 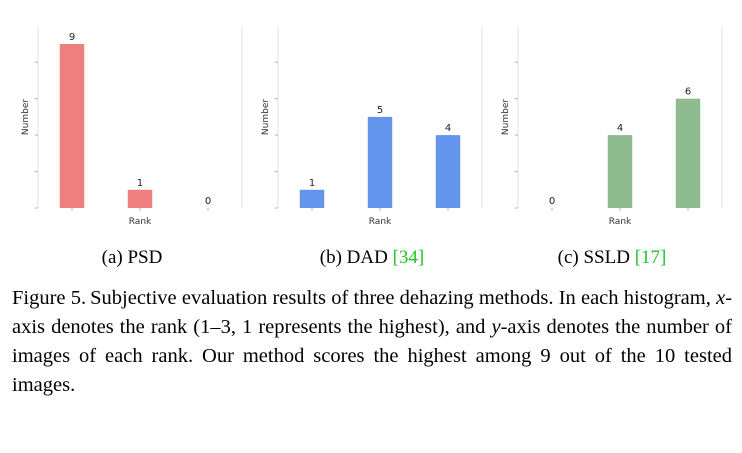 What do you see at coordinates (650, 257) in the screenshot?
I see `citation-link: [17]` at bounding box center [650, 257].